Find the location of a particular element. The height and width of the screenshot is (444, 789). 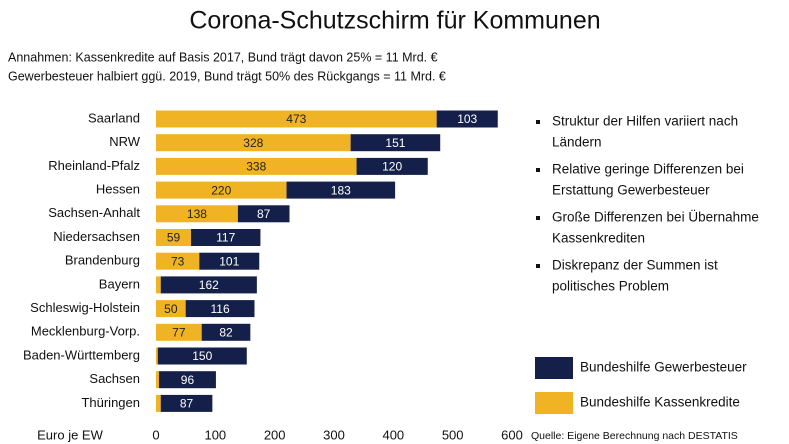

data-label: 103 is located at coordinates (467, 119).